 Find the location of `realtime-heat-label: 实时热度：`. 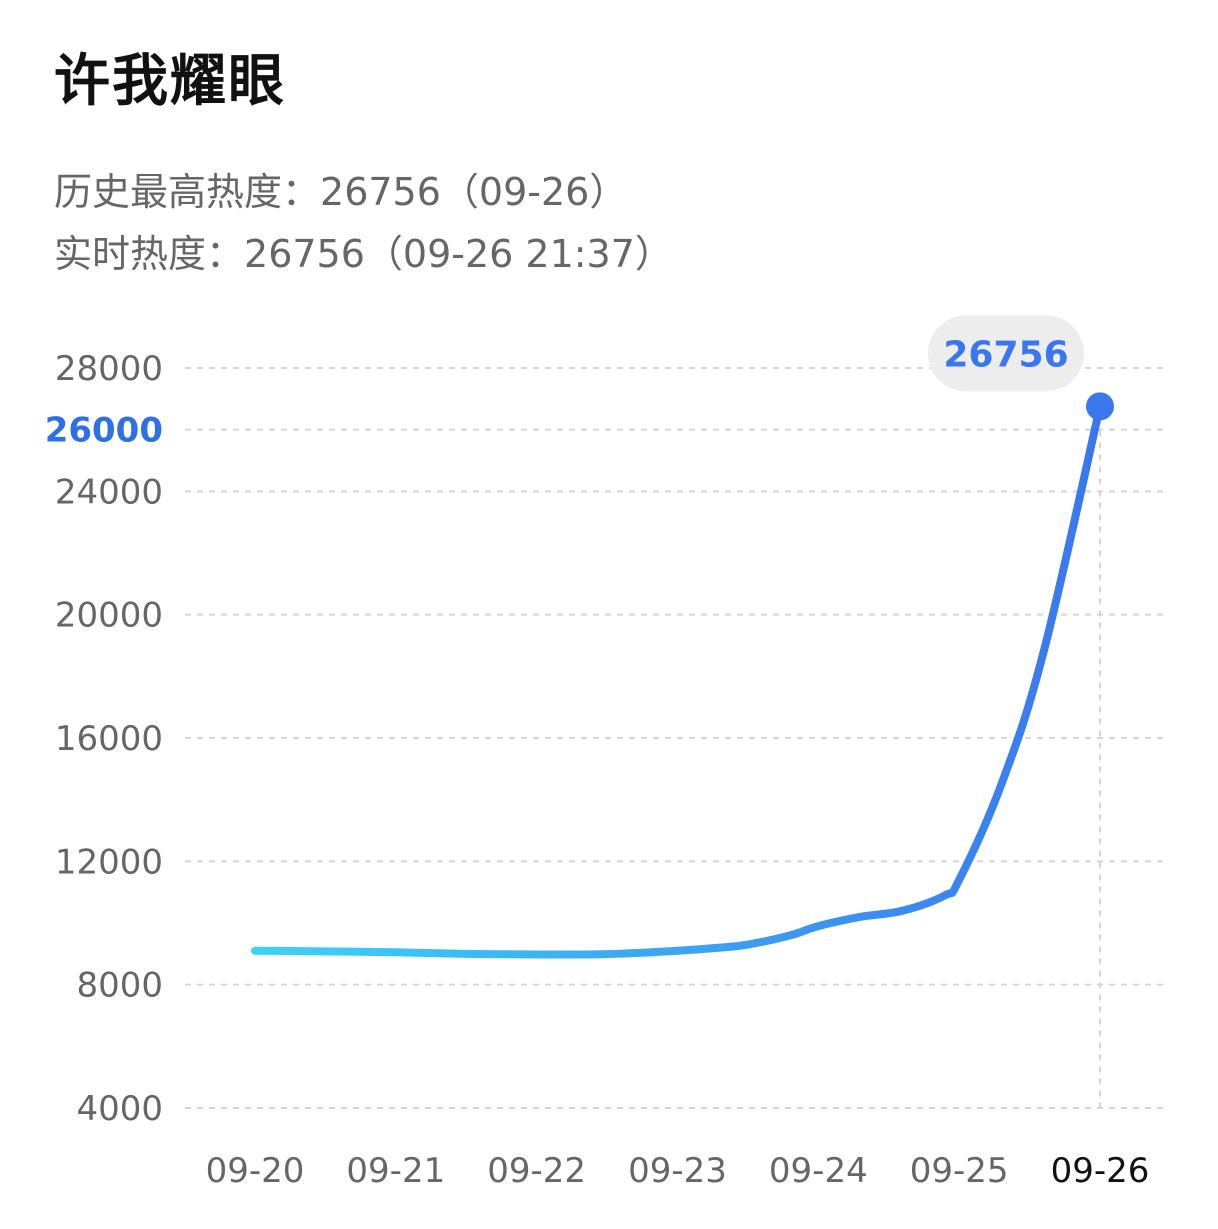

realtime-heat-label: 实时热度： is located at coordinates (149, 254).